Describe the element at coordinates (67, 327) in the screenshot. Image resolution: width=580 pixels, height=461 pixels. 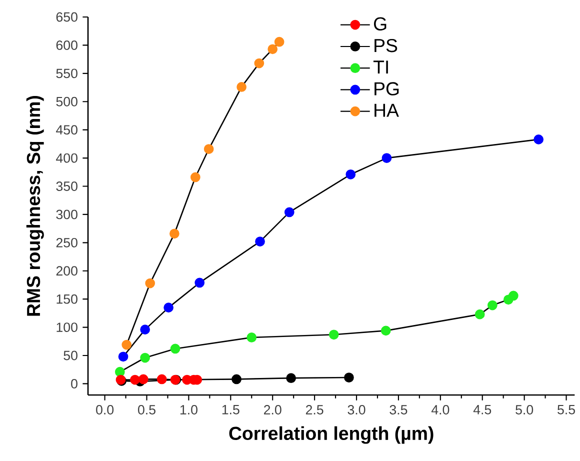
I see `y-tick-label: 100` at that location.